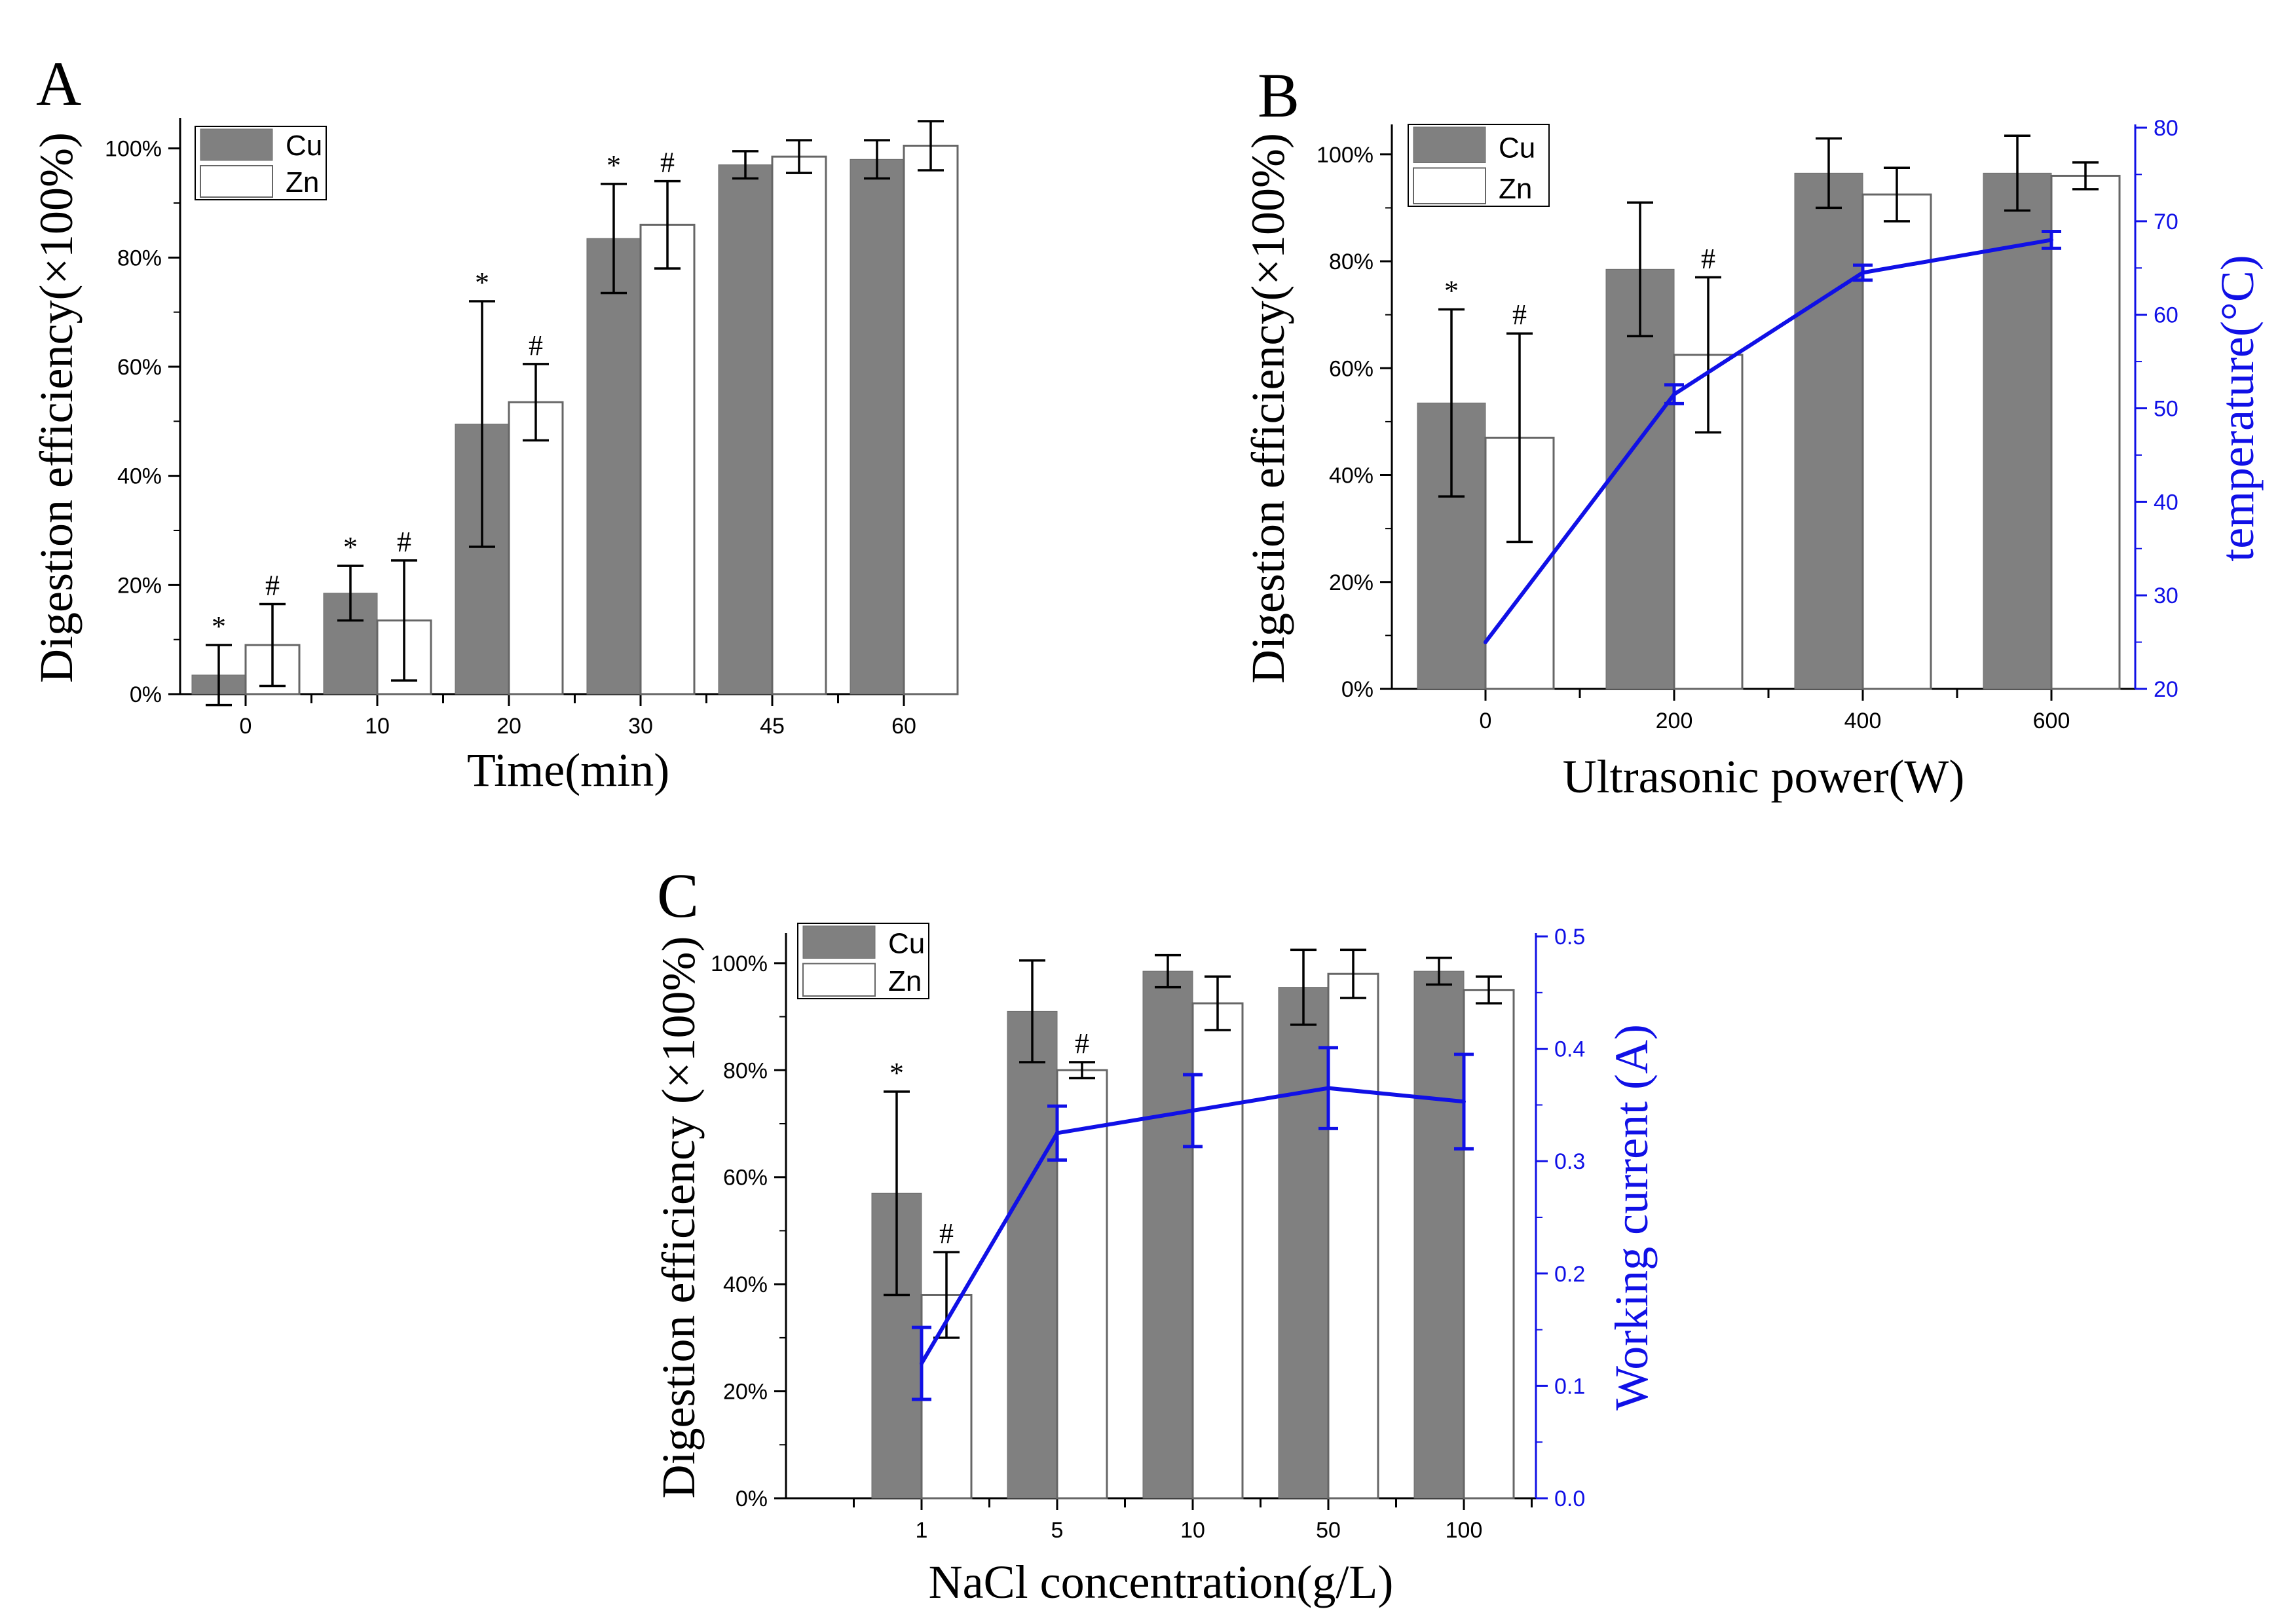 This screenshot has width=2280, height=1624. What do you see at coordinates (2166, 409) in the screenshot?
I see `y2-tick-label: 50` at bounding box center [2166, 409].